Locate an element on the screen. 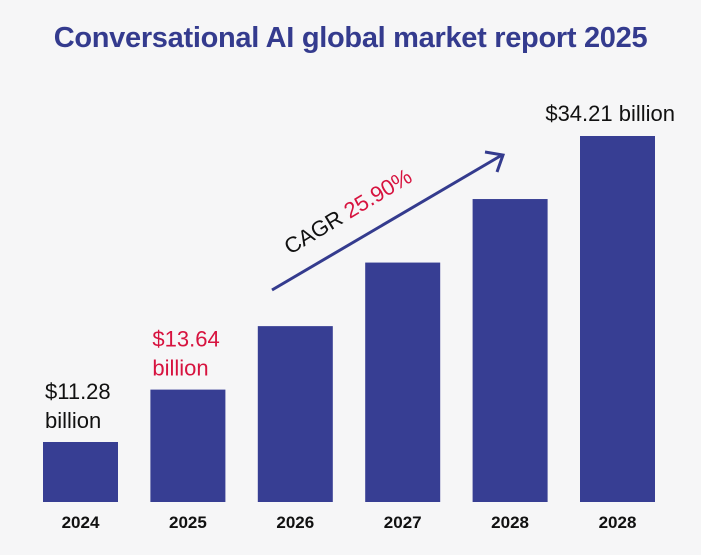 The width and height of the screenshot is (701, 555). cagr-arrow-head is located at coordinates (495, 161).